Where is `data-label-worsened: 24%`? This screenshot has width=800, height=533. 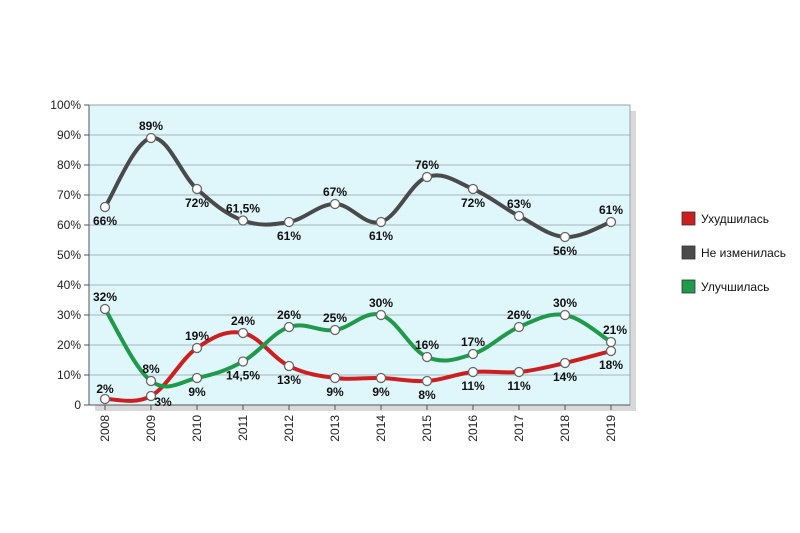 data-label-worsened: 24% is located at coordinates (243, 321).